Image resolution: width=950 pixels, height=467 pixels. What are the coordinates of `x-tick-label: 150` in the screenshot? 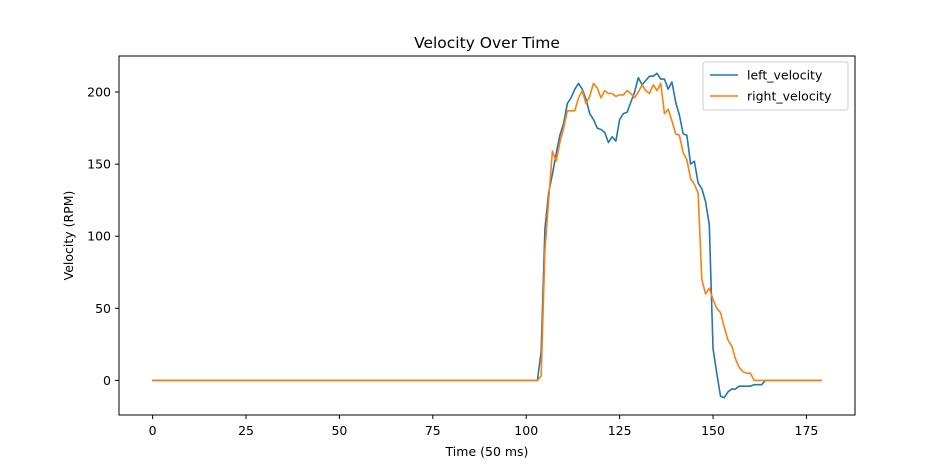 It's located at (713, 430).